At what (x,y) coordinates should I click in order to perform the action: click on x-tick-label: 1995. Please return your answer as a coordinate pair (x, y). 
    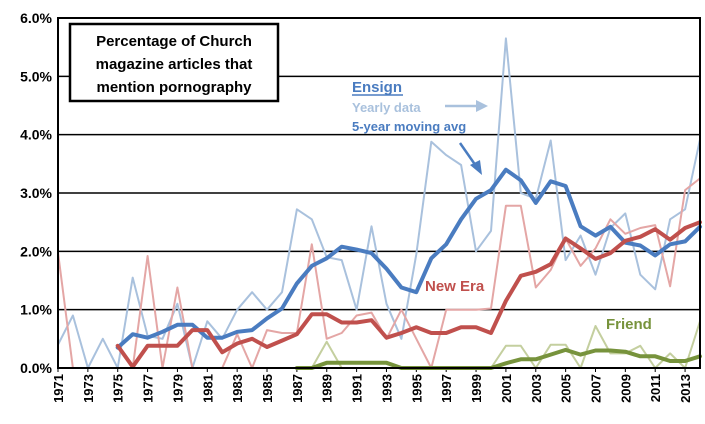
    Looking at the image, I should click on (416, 388).